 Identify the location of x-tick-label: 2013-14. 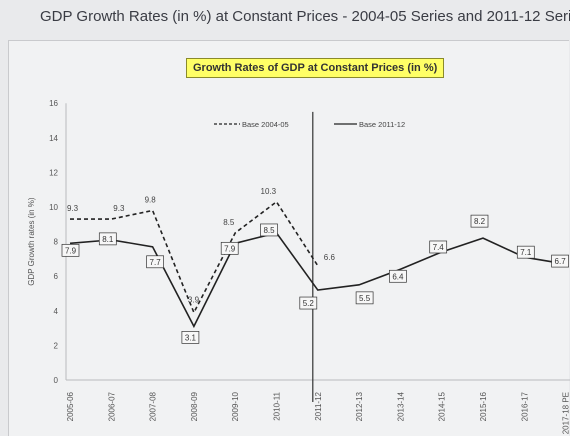
(400, 406).